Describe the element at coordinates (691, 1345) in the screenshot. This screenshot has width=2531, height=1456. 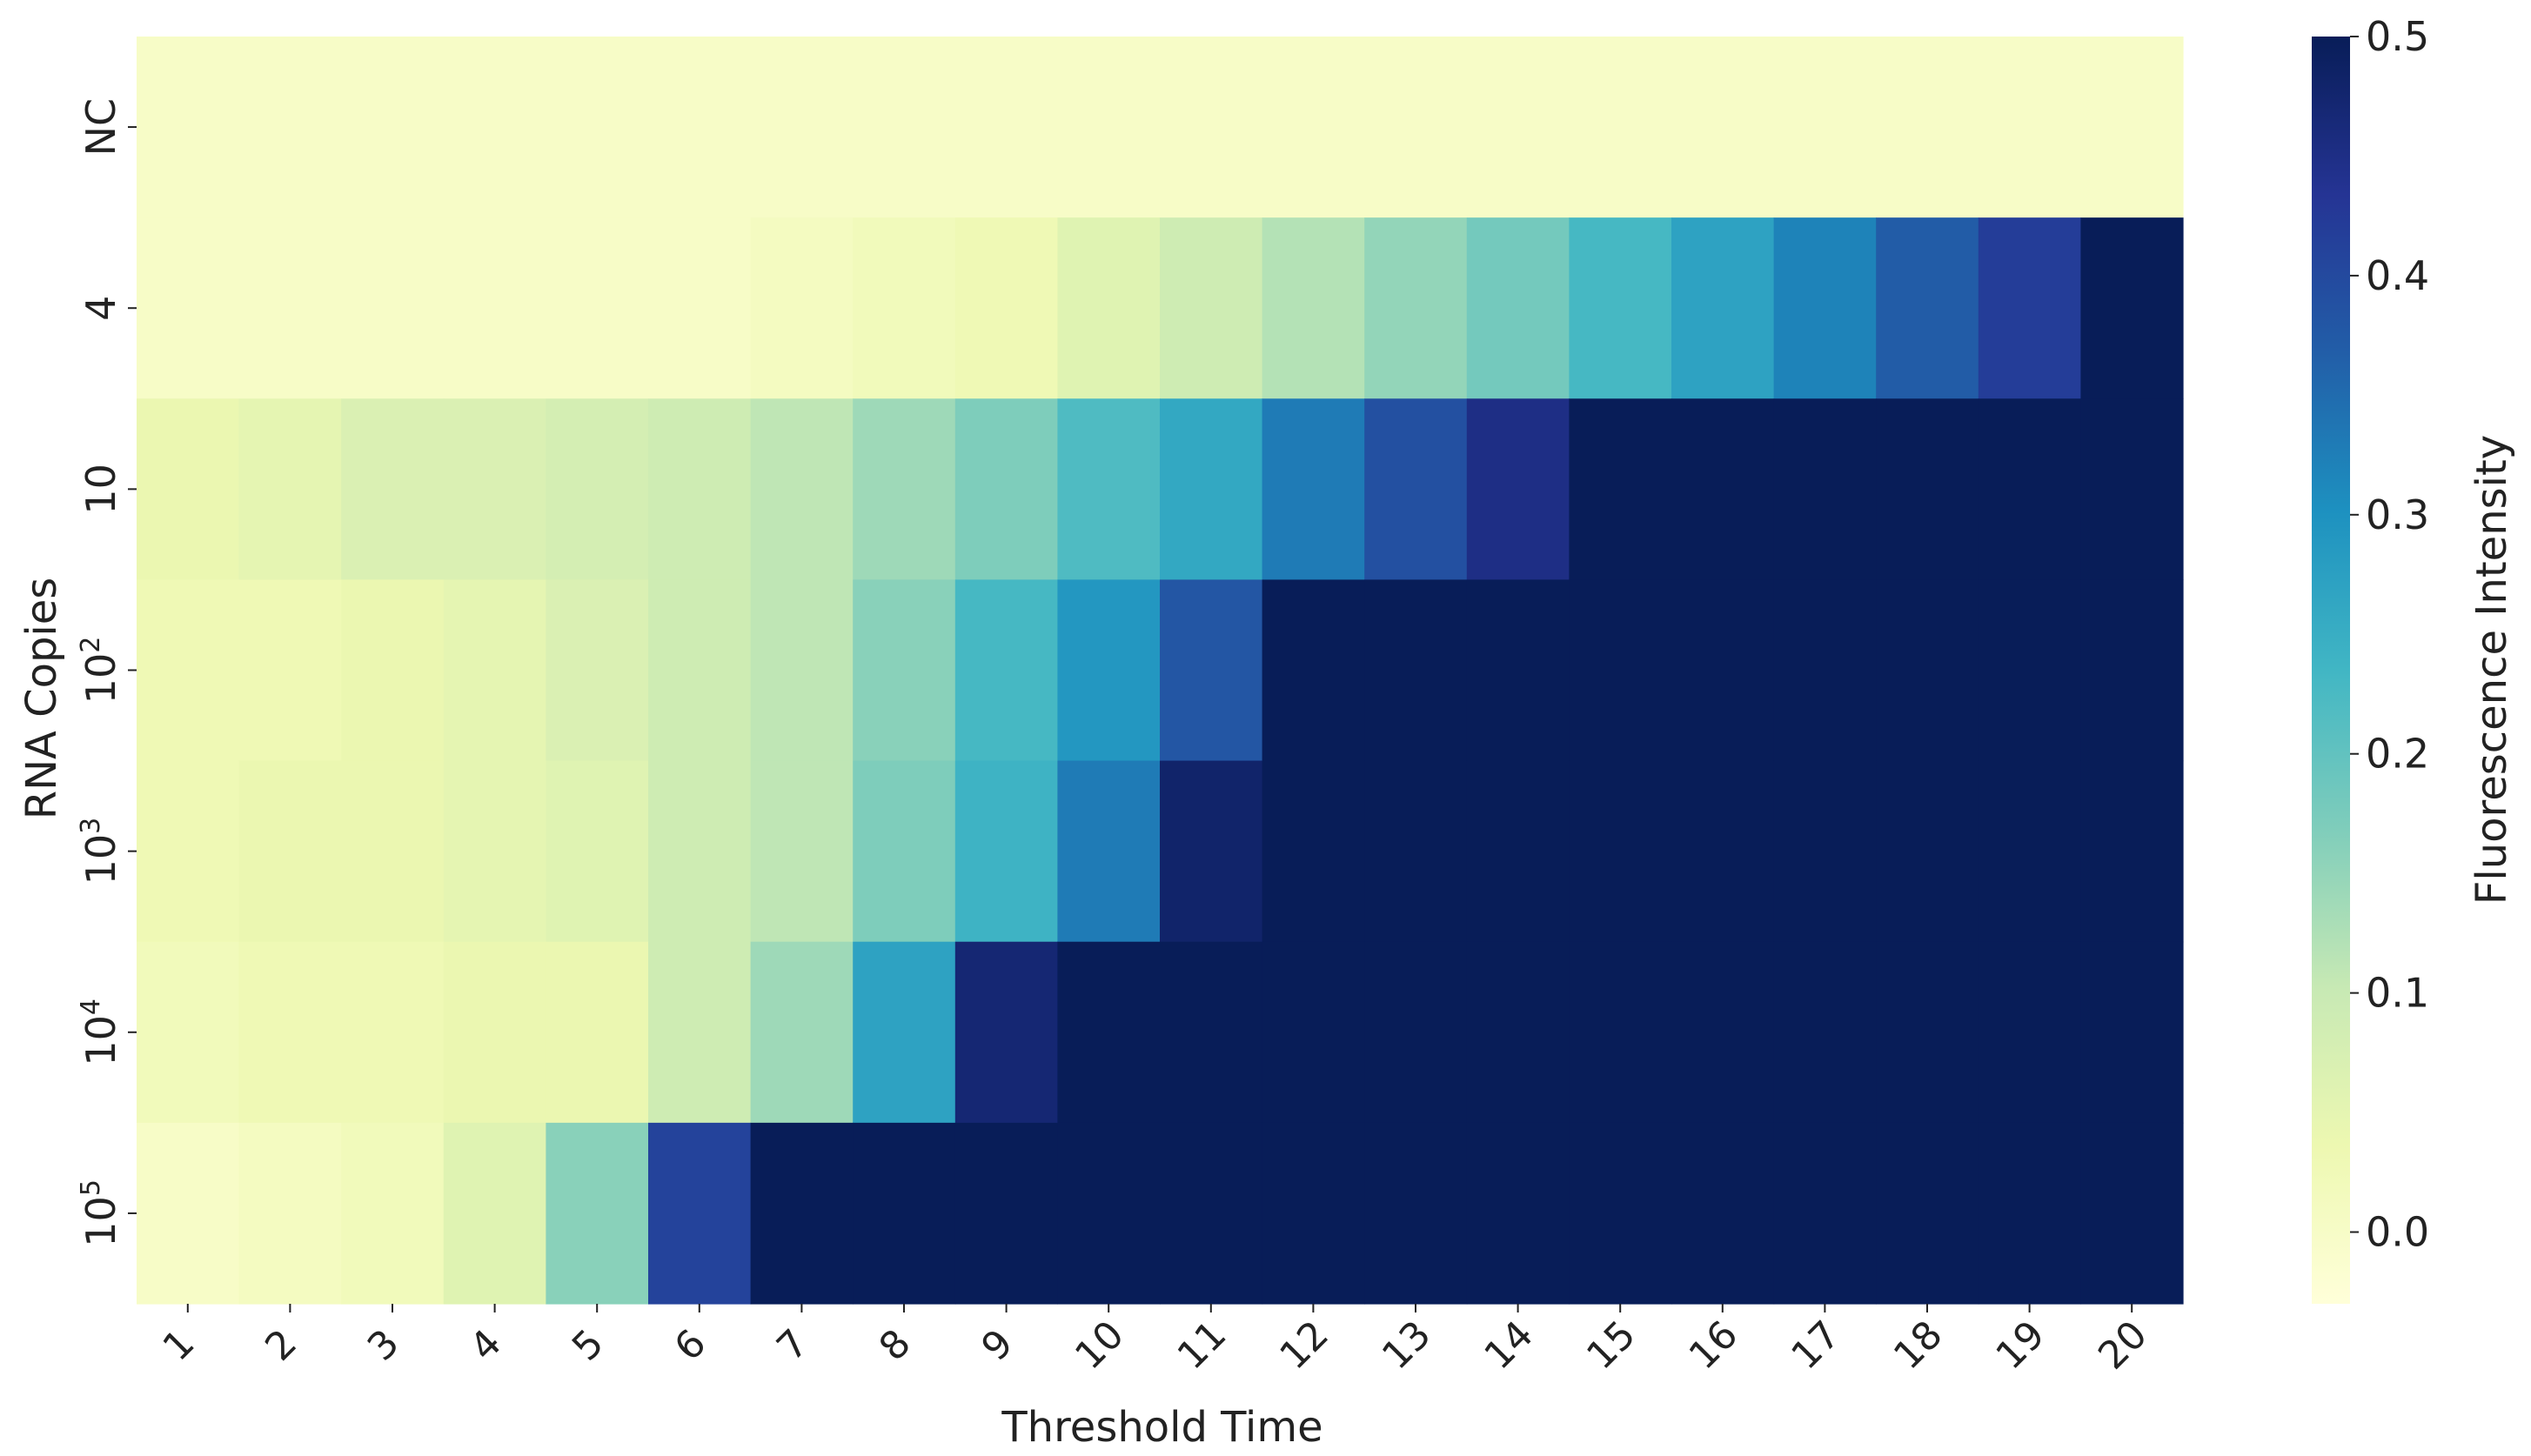
I see `x-tick-label: 6` at that location.